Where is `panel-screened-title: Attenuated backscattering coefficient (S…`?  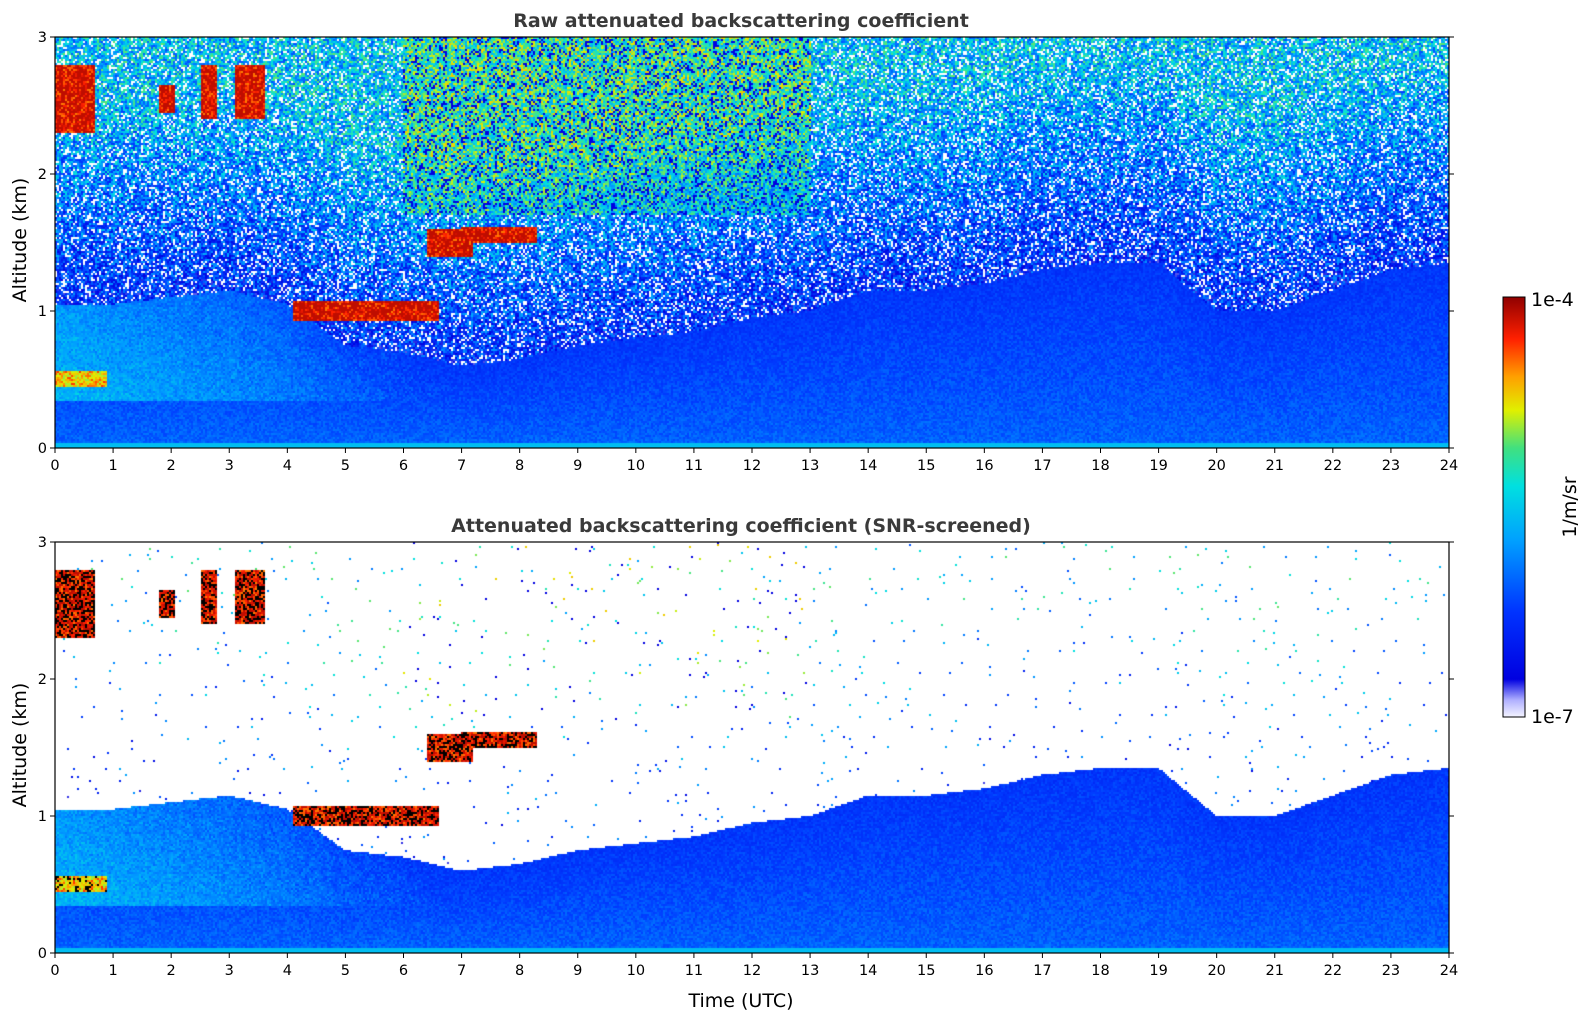
panel-screened-title: Attenuated backscattering coefficient (S… is located at coordinates (741, 526).